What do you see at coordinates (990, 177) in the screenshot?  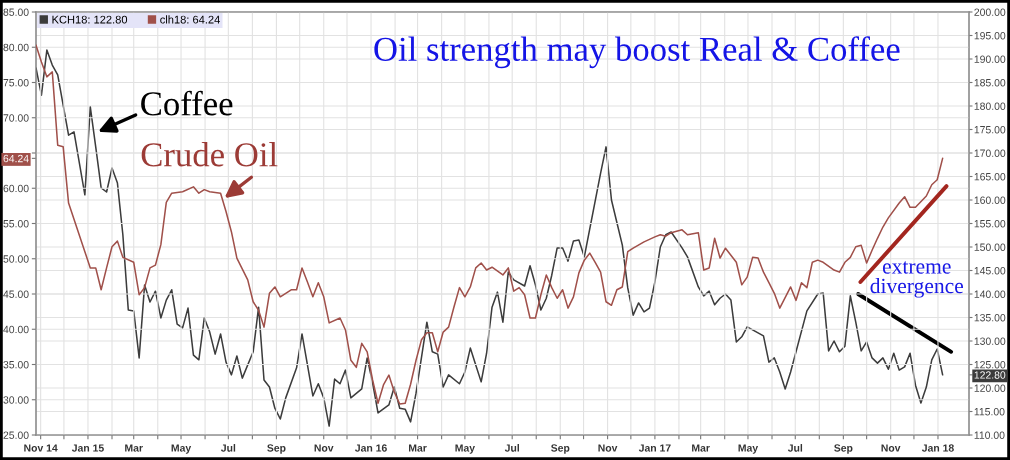 I see `y2-tick-label: 165.00` at bounding box center [990, 177].